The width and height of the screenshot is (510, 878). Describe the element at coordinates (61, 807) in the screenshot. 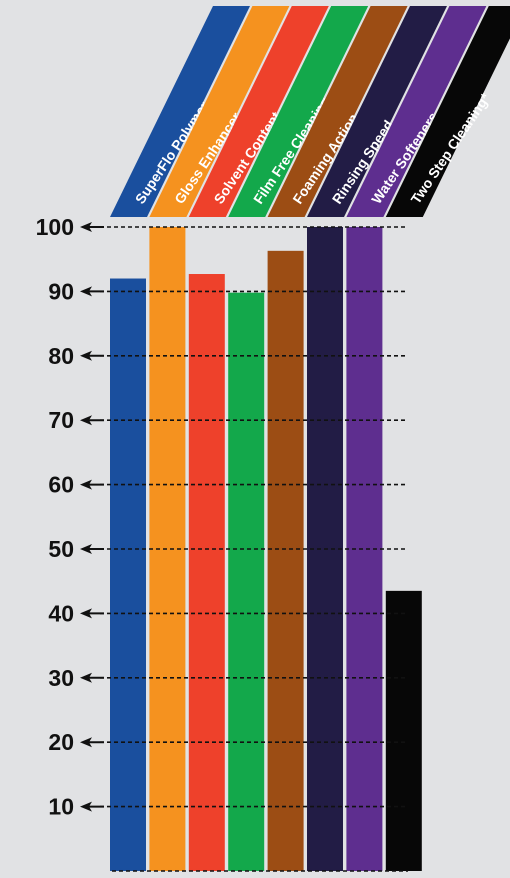

I see `y-tick-label-10: 10` at that location.